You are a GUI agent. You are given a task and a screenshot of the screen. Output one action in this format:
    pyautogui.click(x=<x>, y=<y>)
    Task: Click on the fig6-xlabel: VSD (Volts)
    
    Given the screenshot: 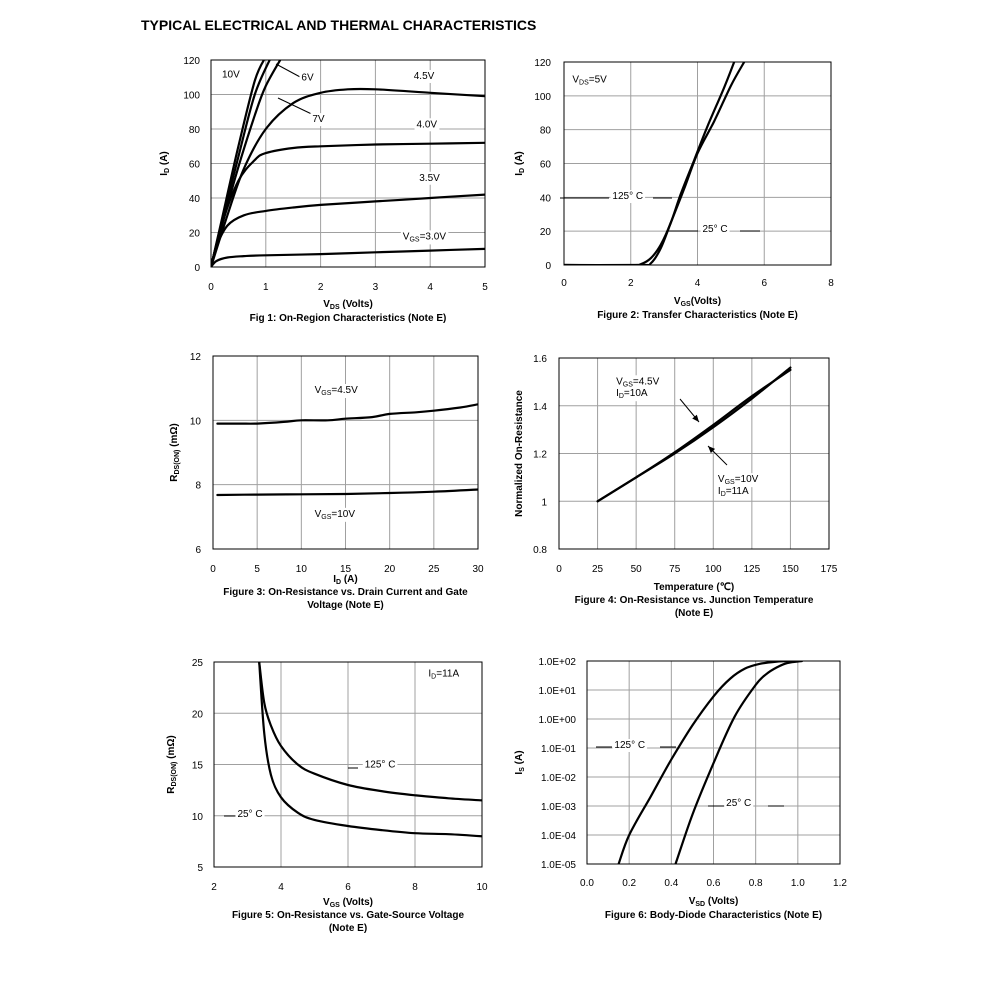 What is the action you would take?
    pyautogui.click(x=714, y=902)
    